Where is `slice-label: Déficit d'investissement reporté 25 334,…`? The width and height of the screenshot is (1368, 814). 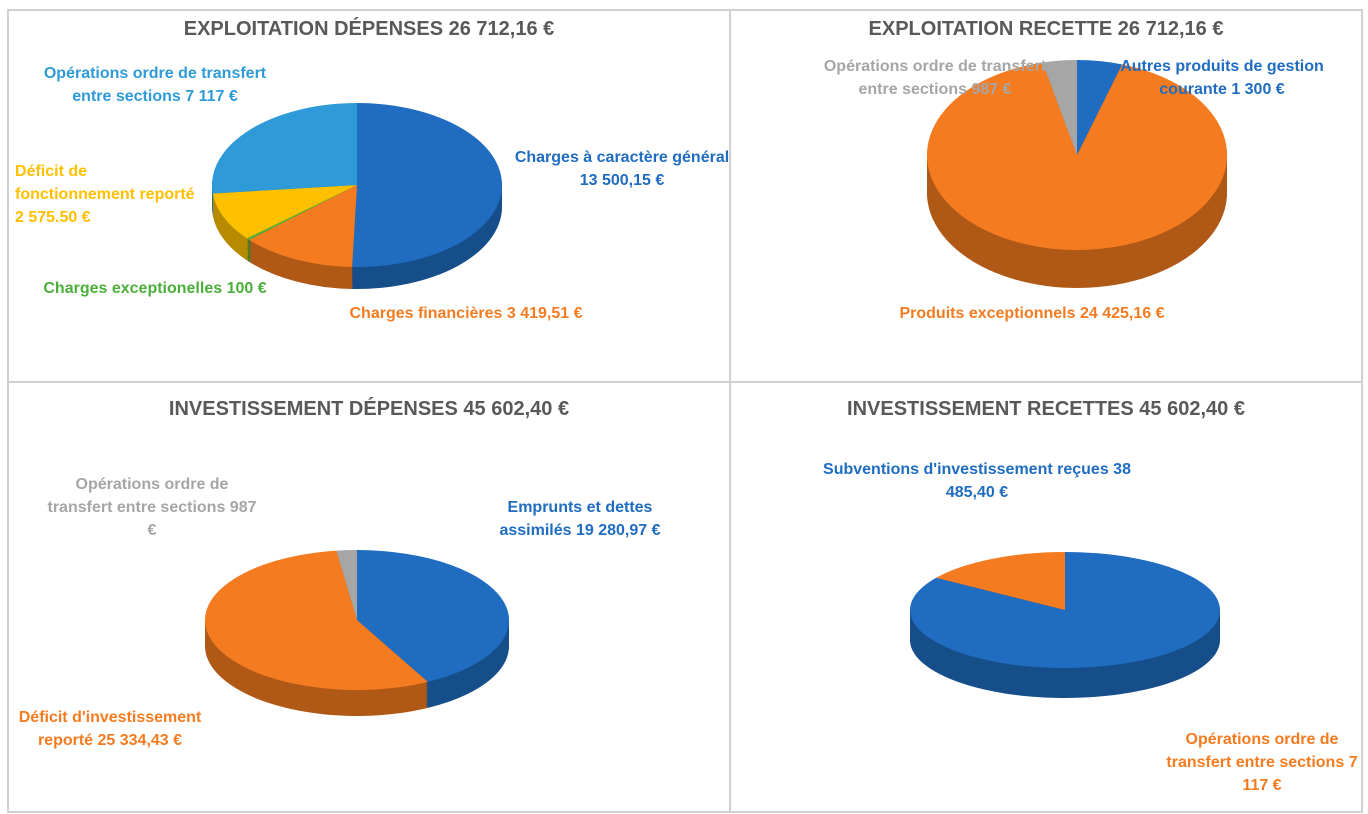 slice-label: Déficit d'investissement reporté 25 334,… is located at coordinates (110, 729).